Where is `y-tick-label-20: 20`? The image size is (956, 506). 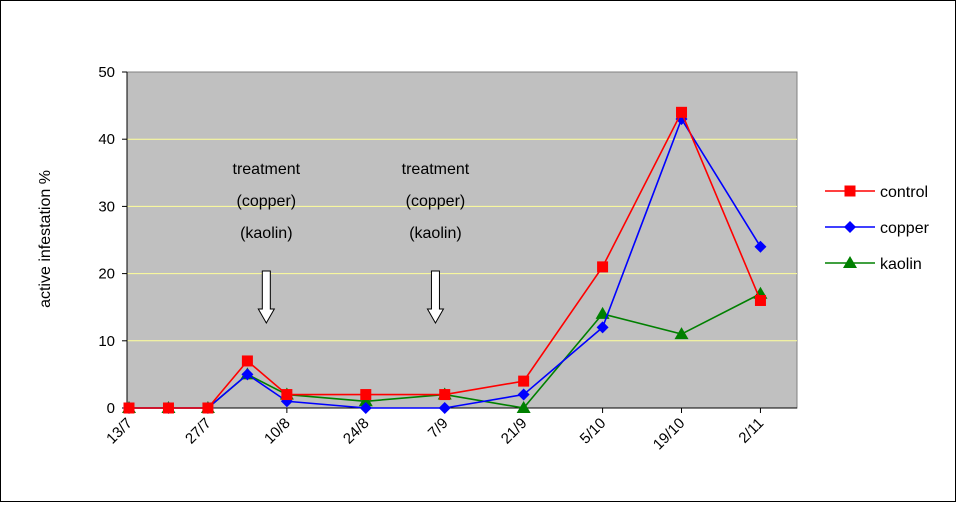
y-tick-label-20: 20 is located at coordinates (106, 274).